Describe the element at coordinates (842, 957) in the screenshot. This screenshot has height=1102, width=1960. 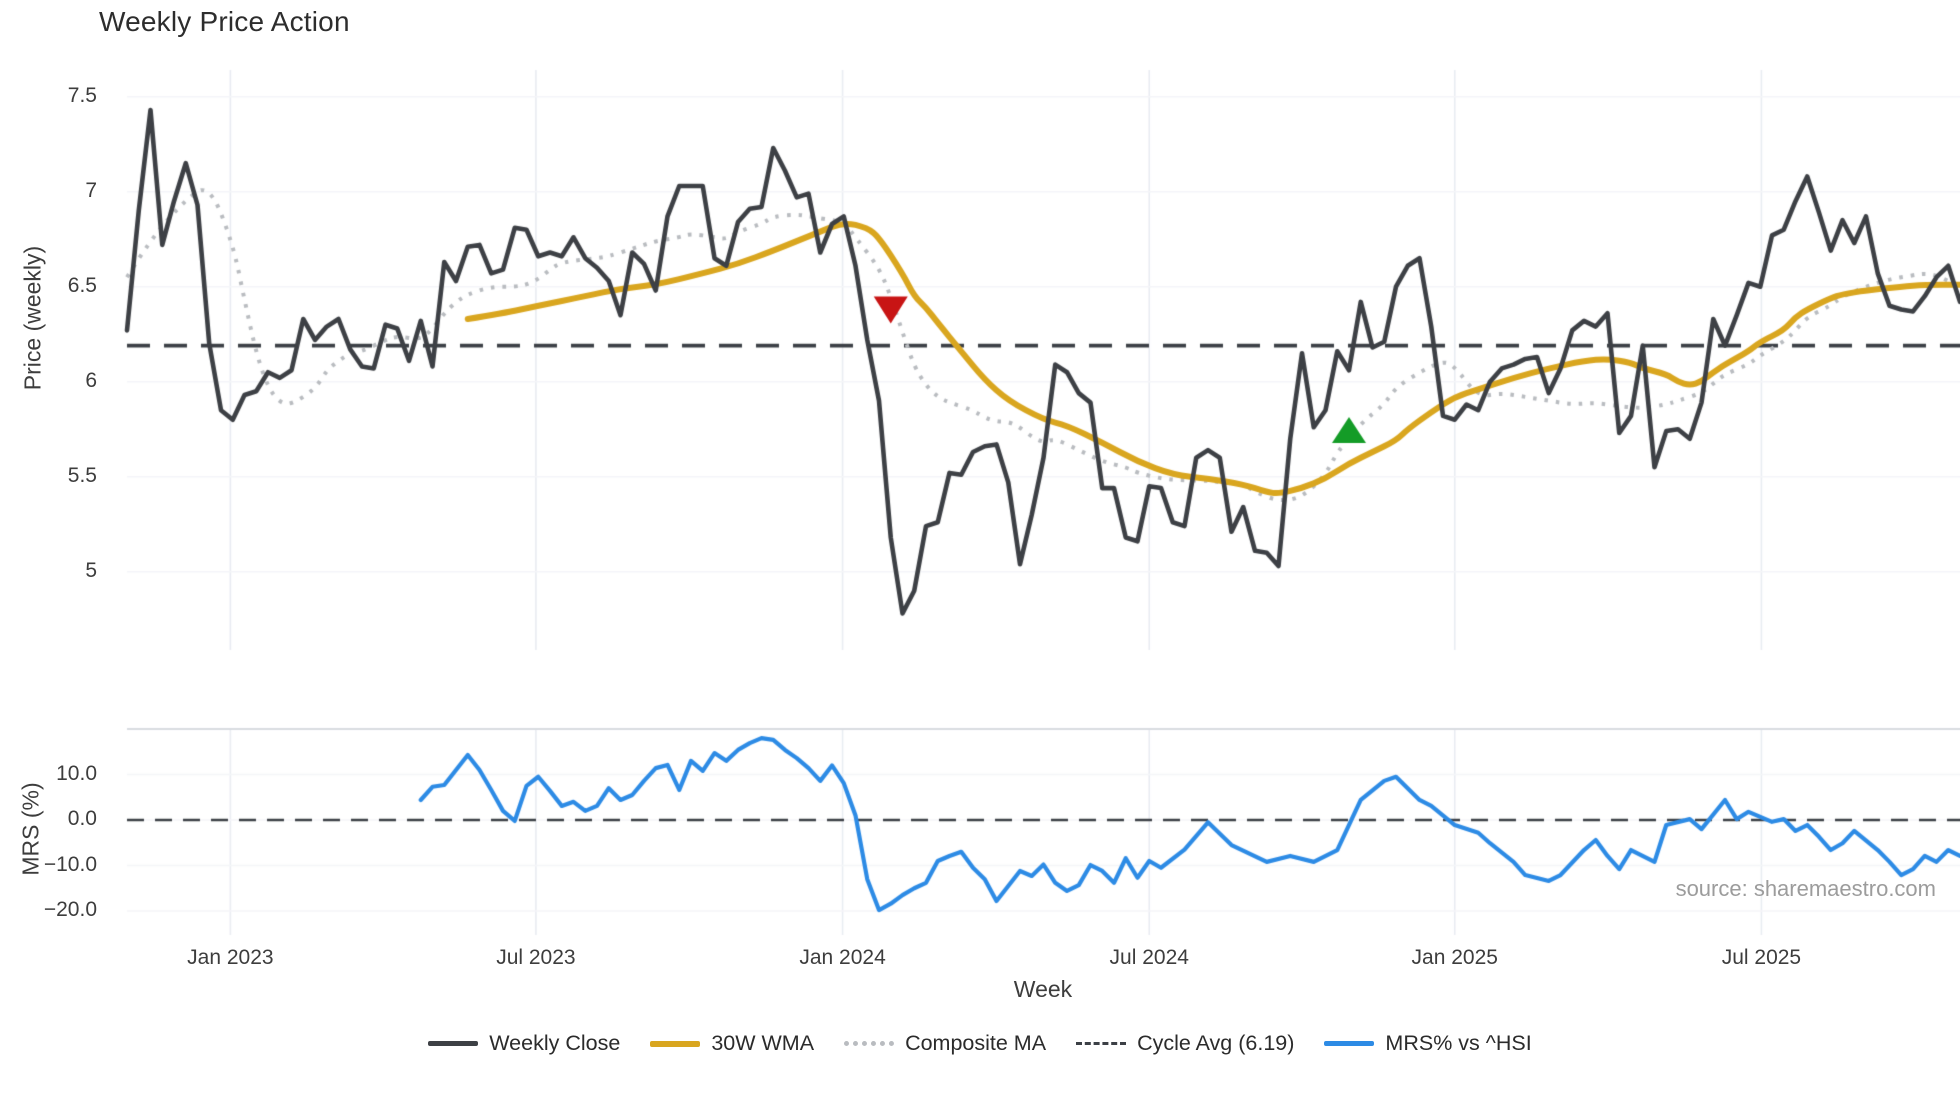
I see `x-tick-label: Jan 2024` at that location.